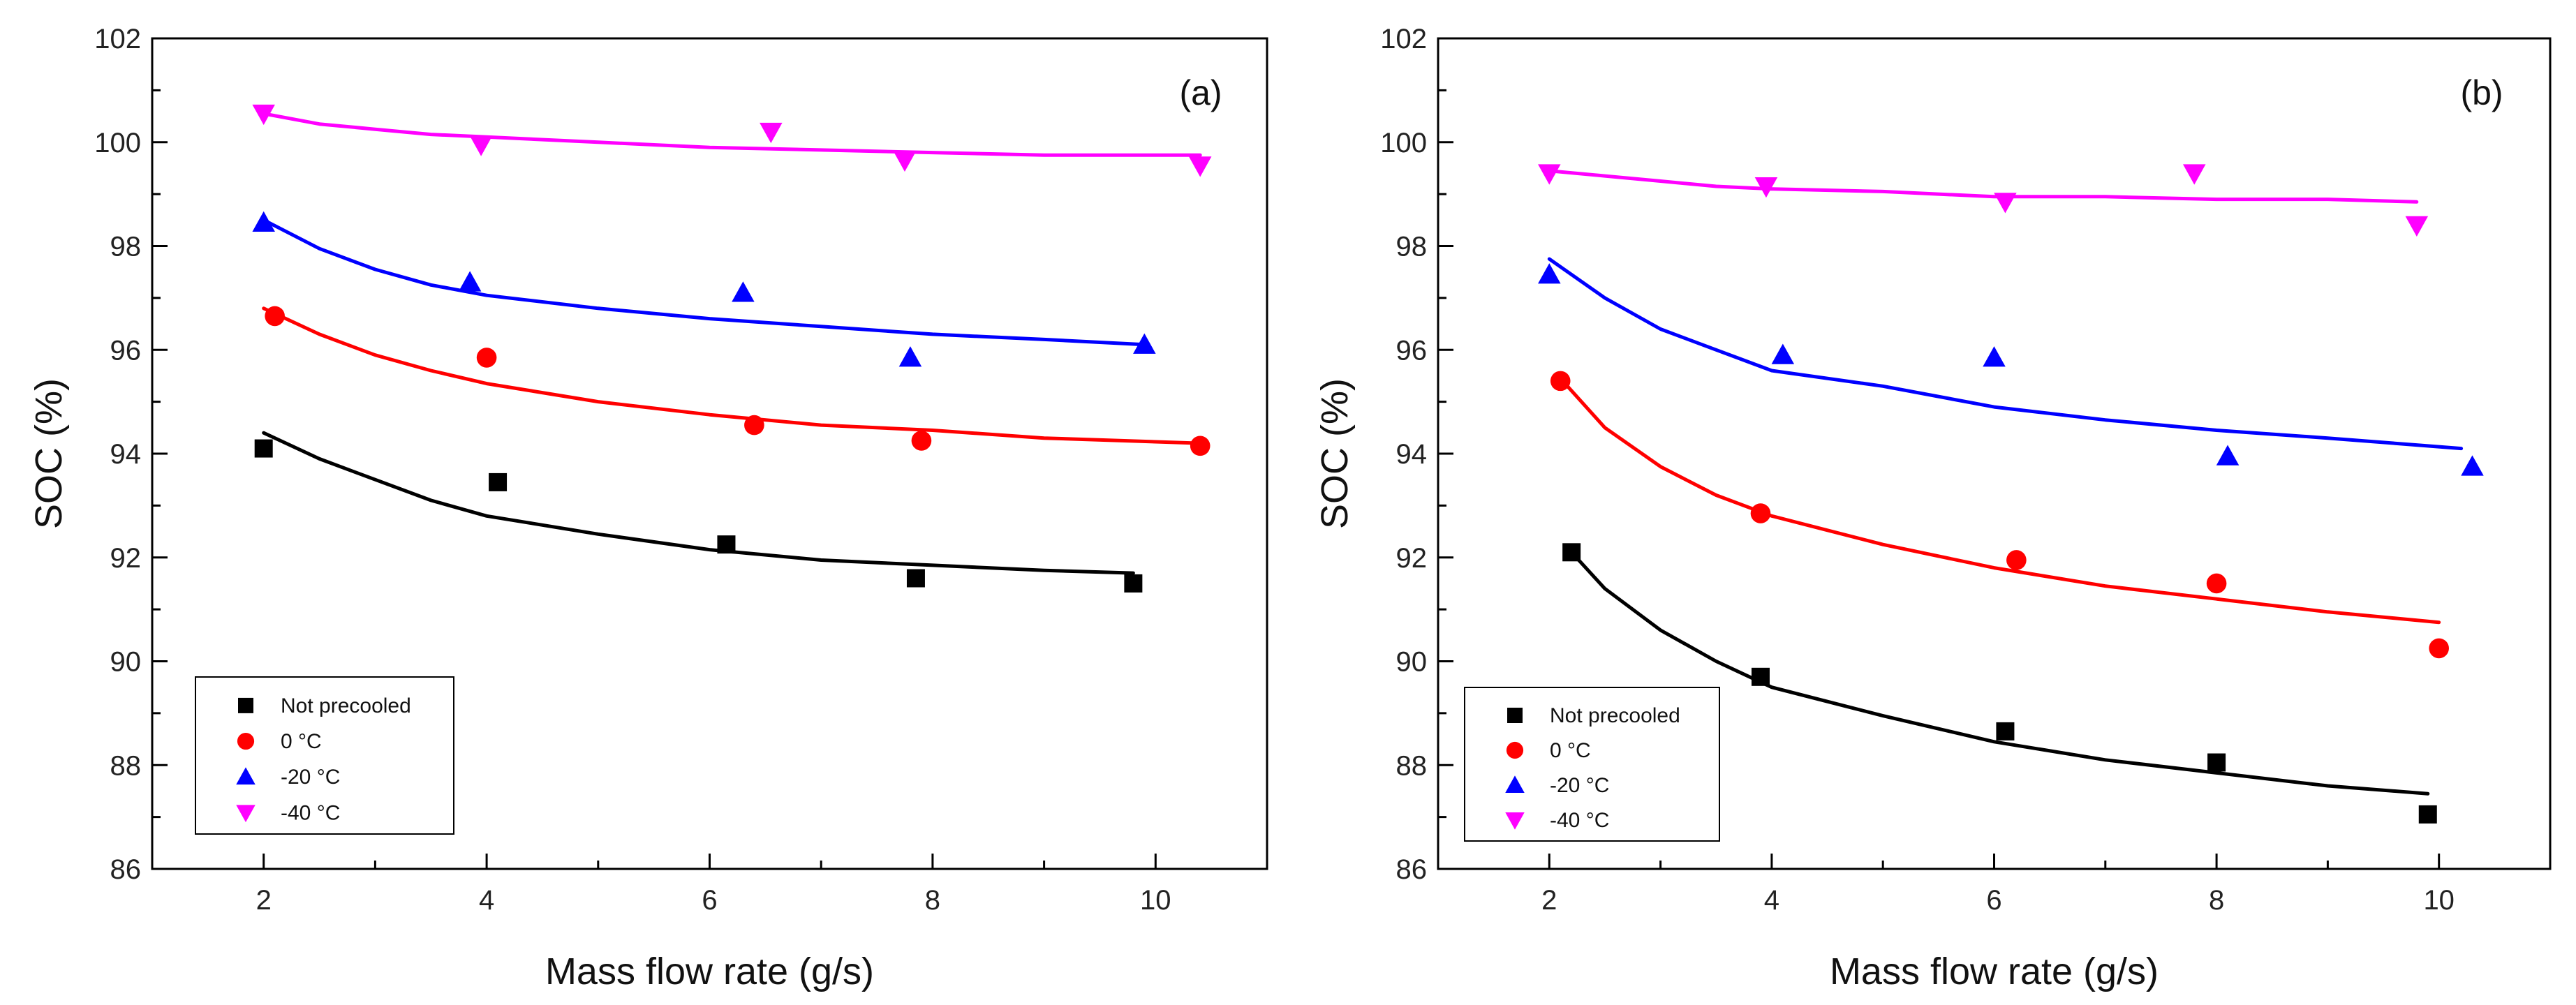  Describe the element at coordinates (1335, 453) in the screenshot. I see `y-axis-title: SOC (%)` at that location.